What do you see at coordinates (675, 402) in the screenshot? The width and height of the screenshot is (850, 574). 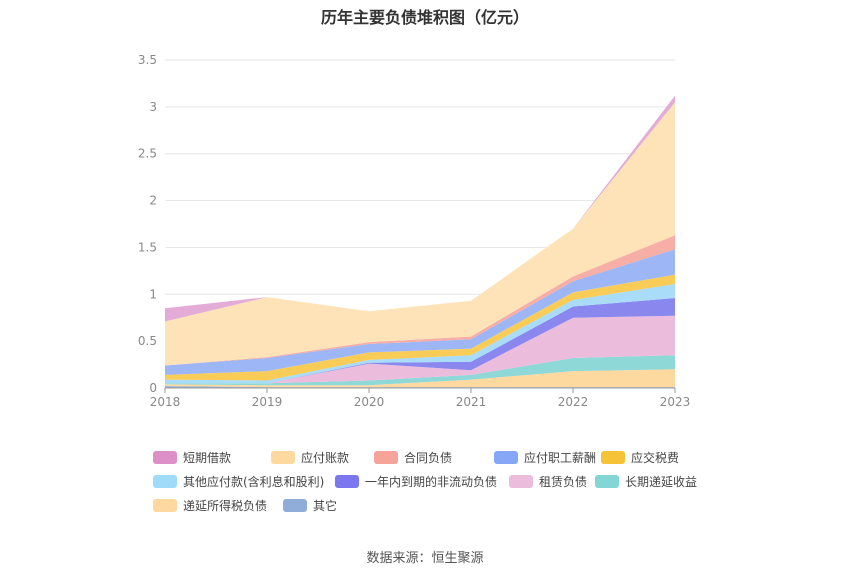 I see `x-tick-label: 2023` at bounding box center [675, 402].